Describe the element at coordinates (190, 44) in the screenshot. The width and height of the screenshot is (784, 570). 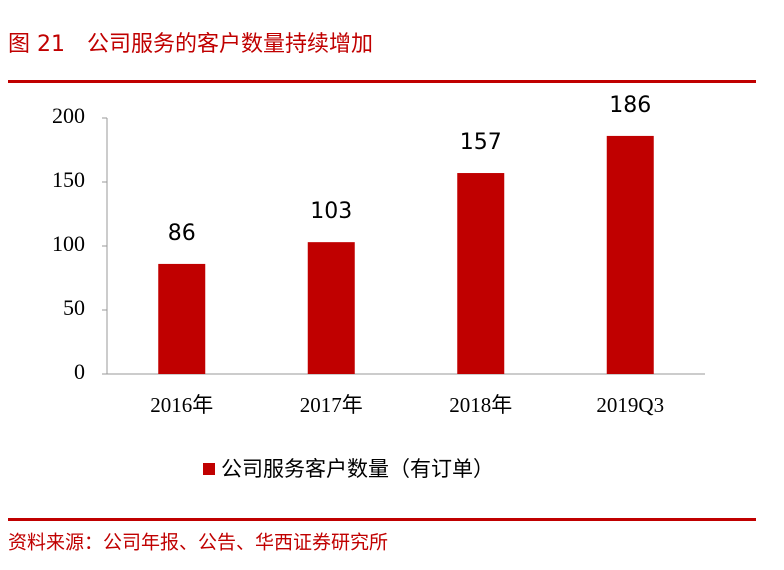
I see `chart-title: 图 21 公司服务的客户数量持续增加` at that location.